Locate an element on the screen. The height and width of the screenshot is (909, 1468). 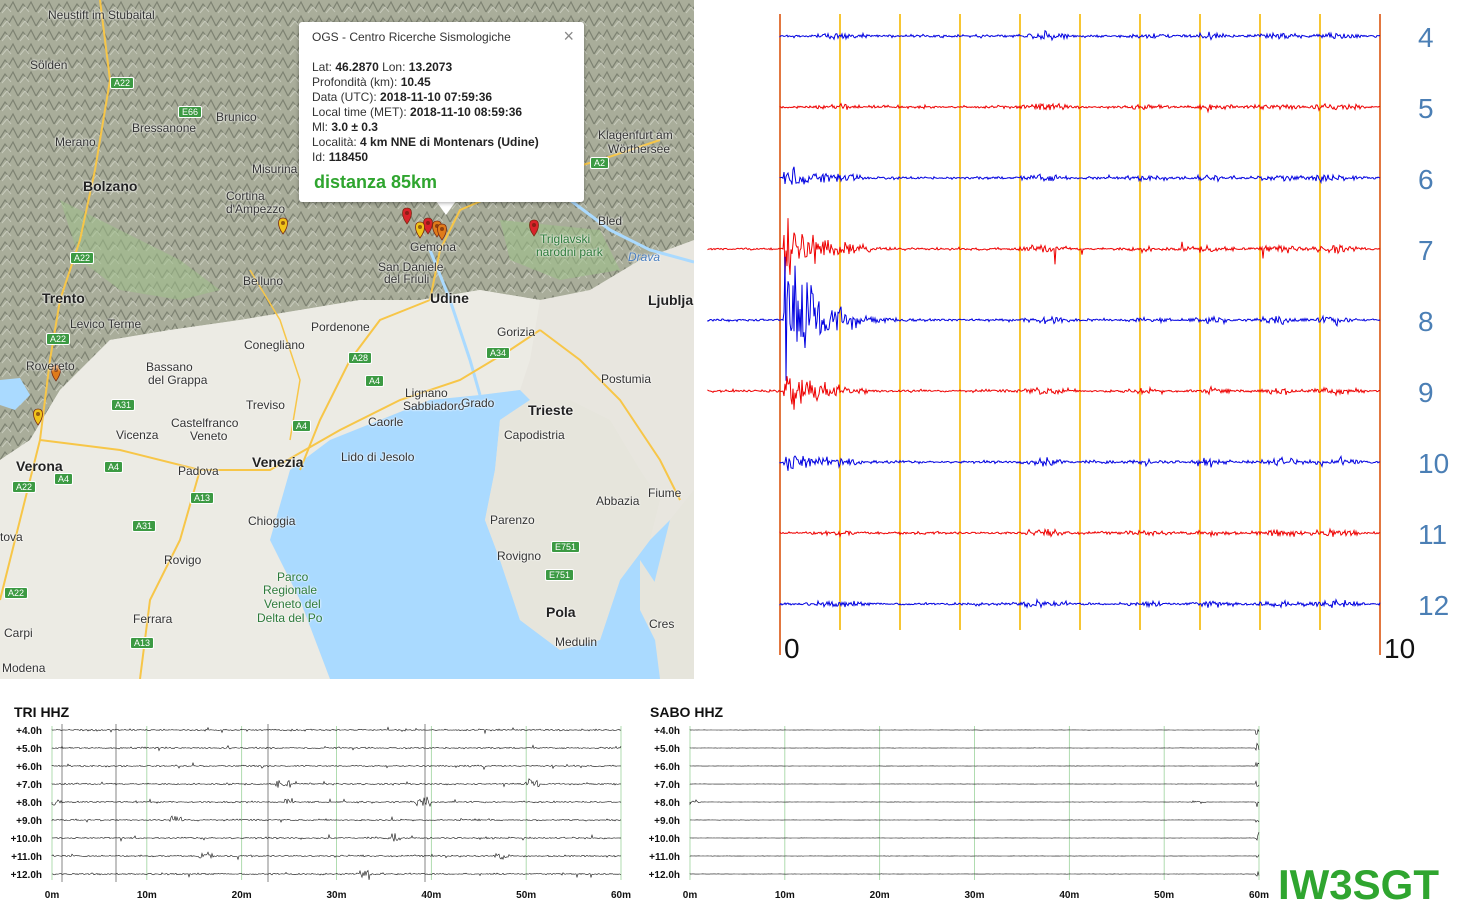
minute-label: 60m is located at coordinates (621, 895).